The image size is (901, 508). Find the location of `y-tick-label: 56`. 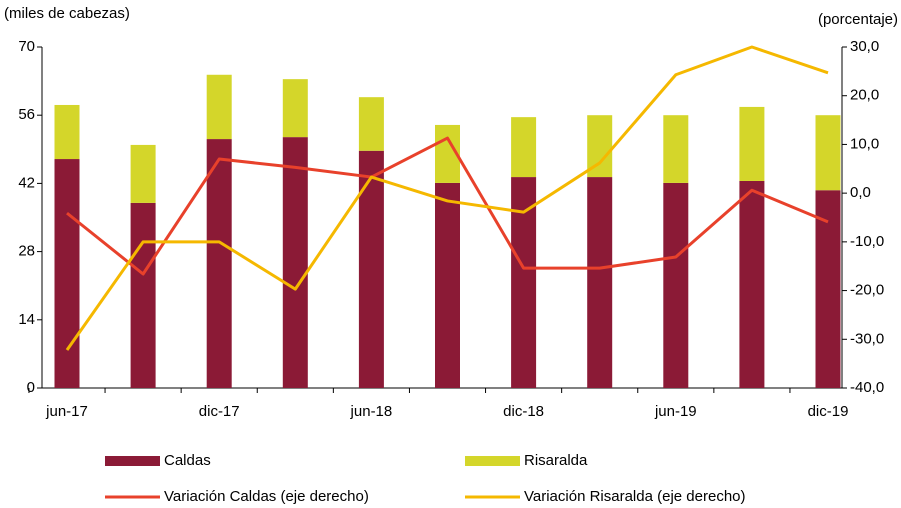

y-tick-label: 56 is located at coordinates (26, 114).